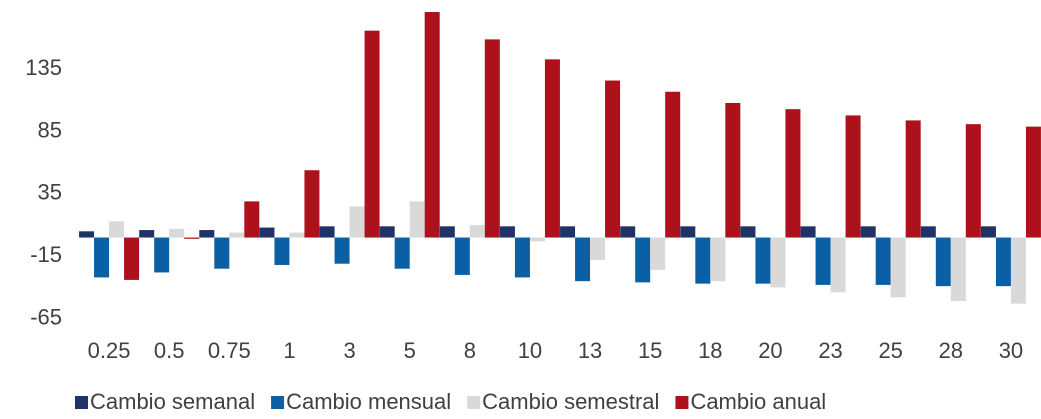  What do you see at coordinates (1011, 350) in the screenshot?
I see `x-tick-label: 30` at bounding box center [1011, 350].